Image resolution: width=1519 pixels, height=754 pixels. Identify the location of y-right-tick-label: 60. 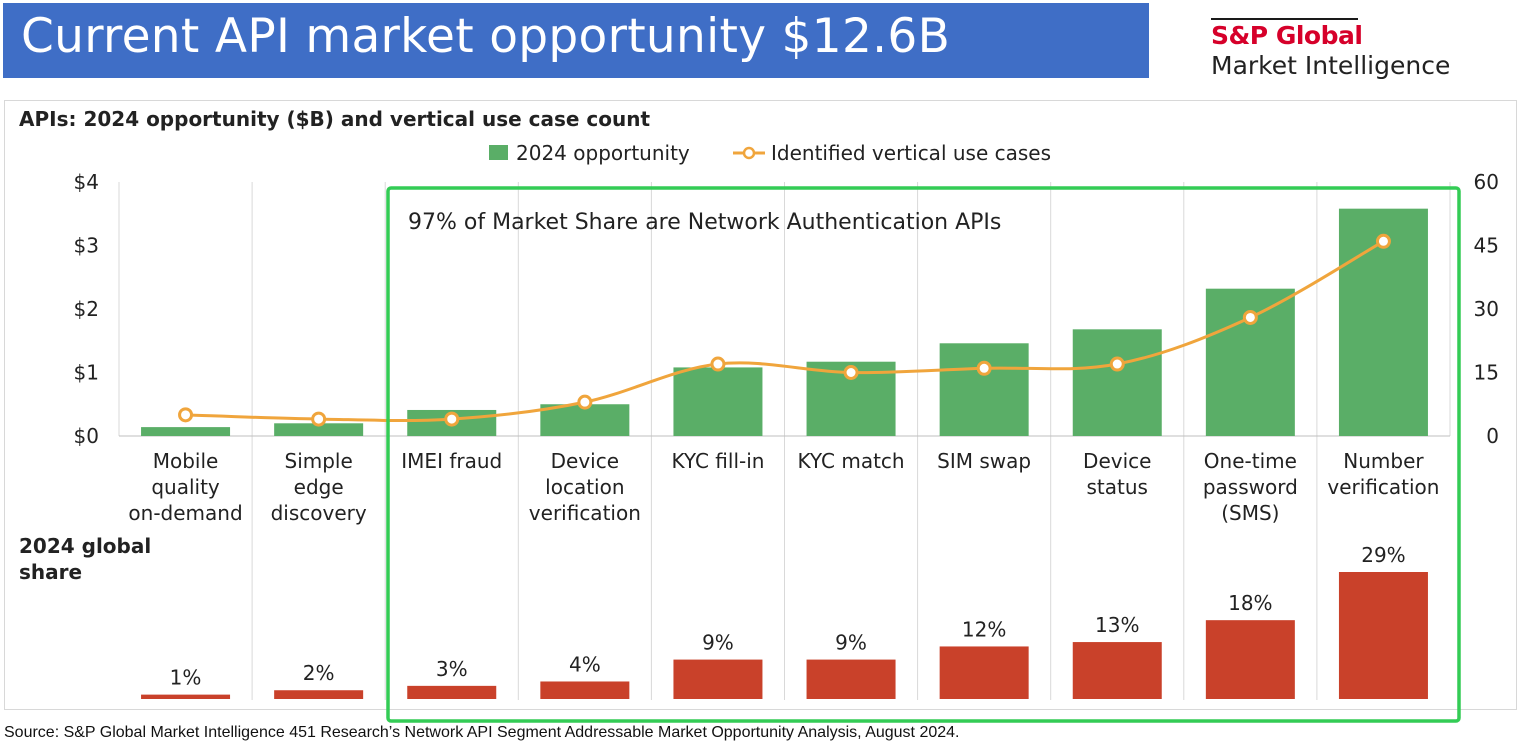
(1486, 182).